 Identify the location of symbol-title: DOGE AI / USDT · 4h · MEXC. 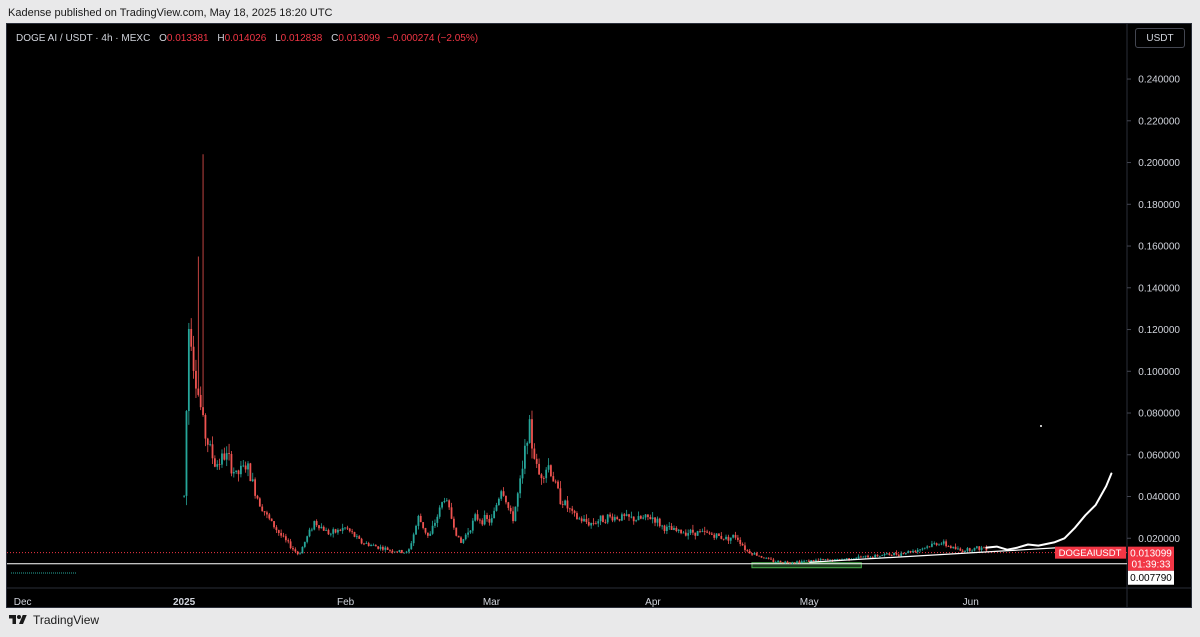
(83, 38).